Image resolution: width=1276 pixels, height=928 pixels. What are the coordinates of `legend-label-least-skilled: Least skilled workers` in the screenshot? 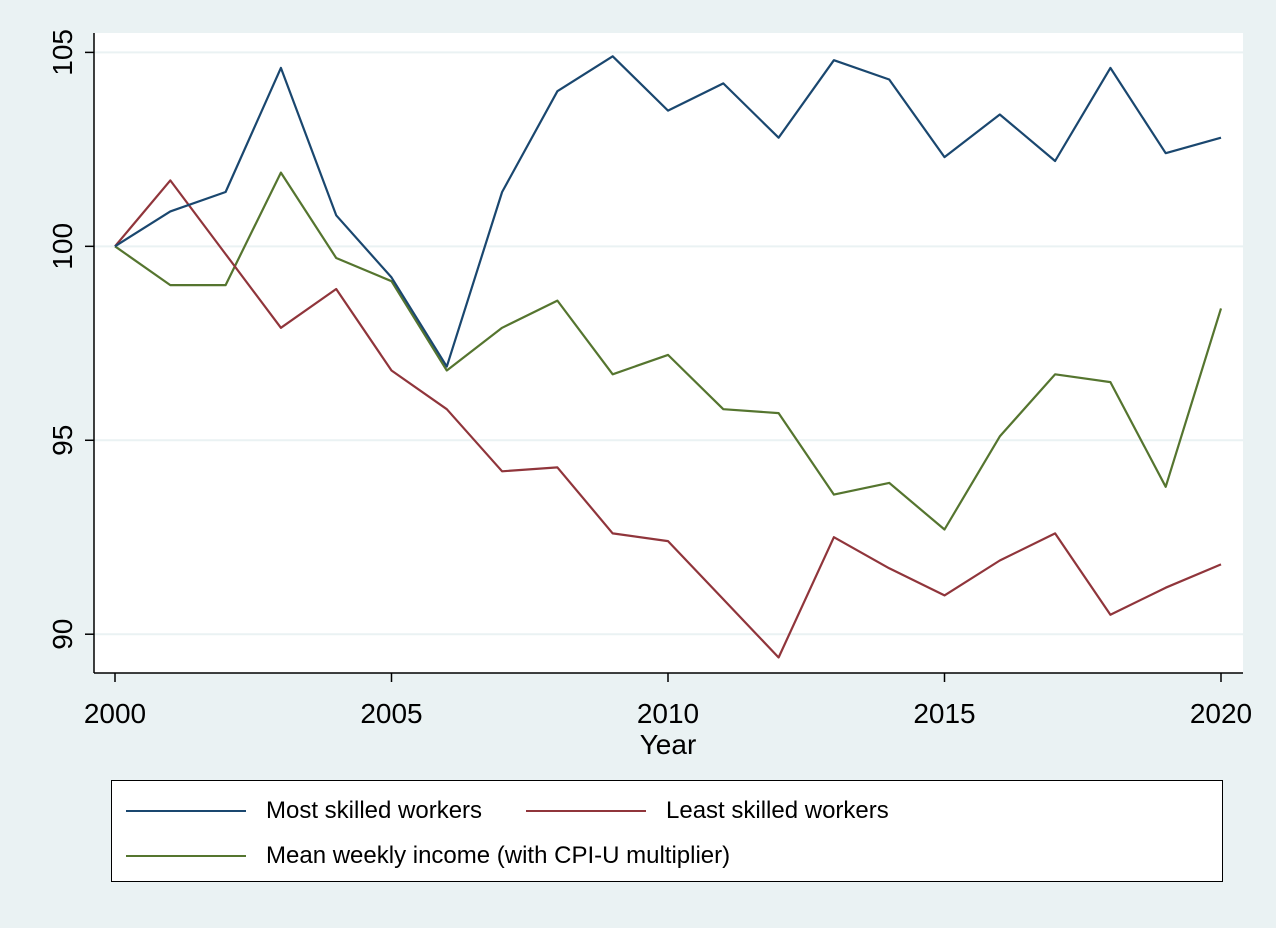 It's located at (777, 810).